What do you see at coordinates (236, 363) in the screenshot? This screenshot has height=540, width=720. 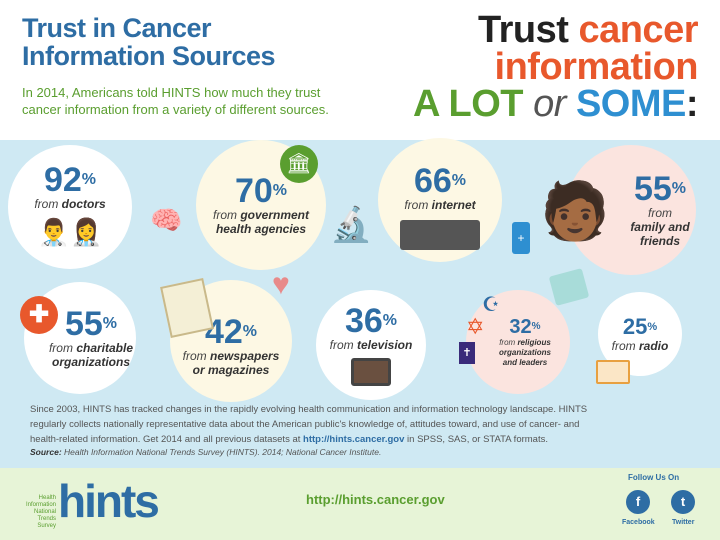 I see `stat-label: newspapers or magazines` at bounding box center [236, 363].